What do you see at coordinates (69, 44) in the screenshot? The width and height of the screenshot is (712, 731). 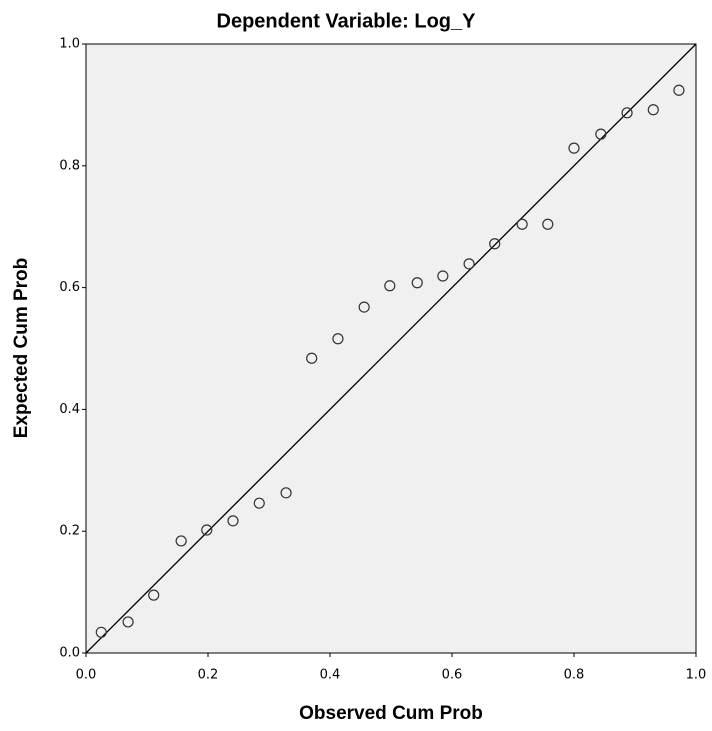 I see `y-tick-label: 1.0` at bounding box center [69, 44].